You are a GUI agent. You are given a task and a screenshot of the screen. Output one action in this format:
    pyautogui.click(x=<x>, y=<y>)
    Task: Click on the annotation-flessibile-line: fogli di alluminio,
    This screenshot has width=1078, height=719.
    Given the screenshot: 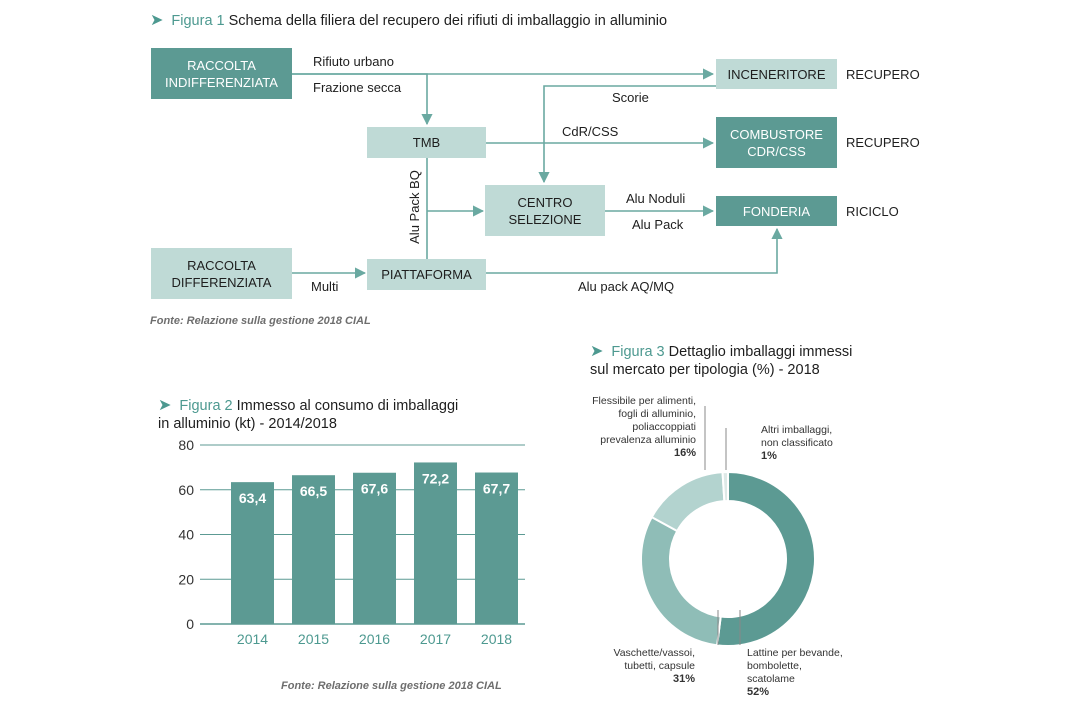 What is the action you would take?
    pyautogui.click(x=657, y=414)
    